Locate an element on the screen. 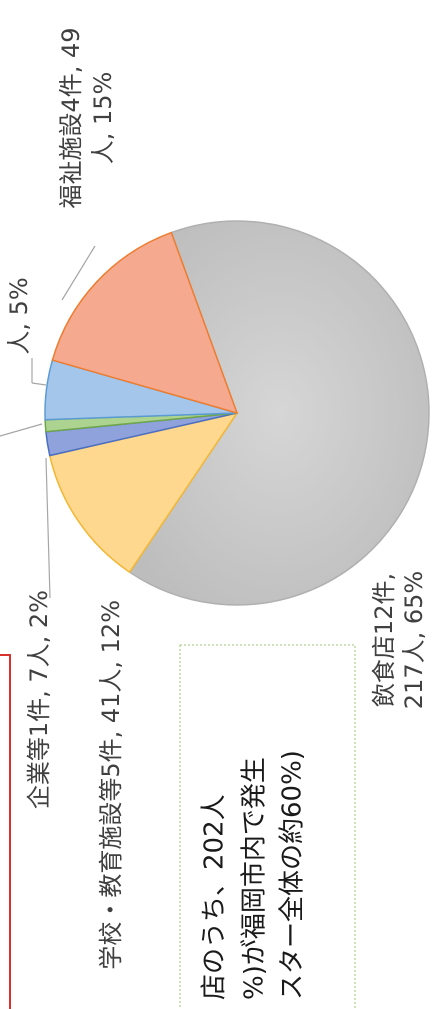 The height and width of the screenshot is (1009, 438). data-label: 企業等1件, 7人, 2% is located at coordinates (39, 699).